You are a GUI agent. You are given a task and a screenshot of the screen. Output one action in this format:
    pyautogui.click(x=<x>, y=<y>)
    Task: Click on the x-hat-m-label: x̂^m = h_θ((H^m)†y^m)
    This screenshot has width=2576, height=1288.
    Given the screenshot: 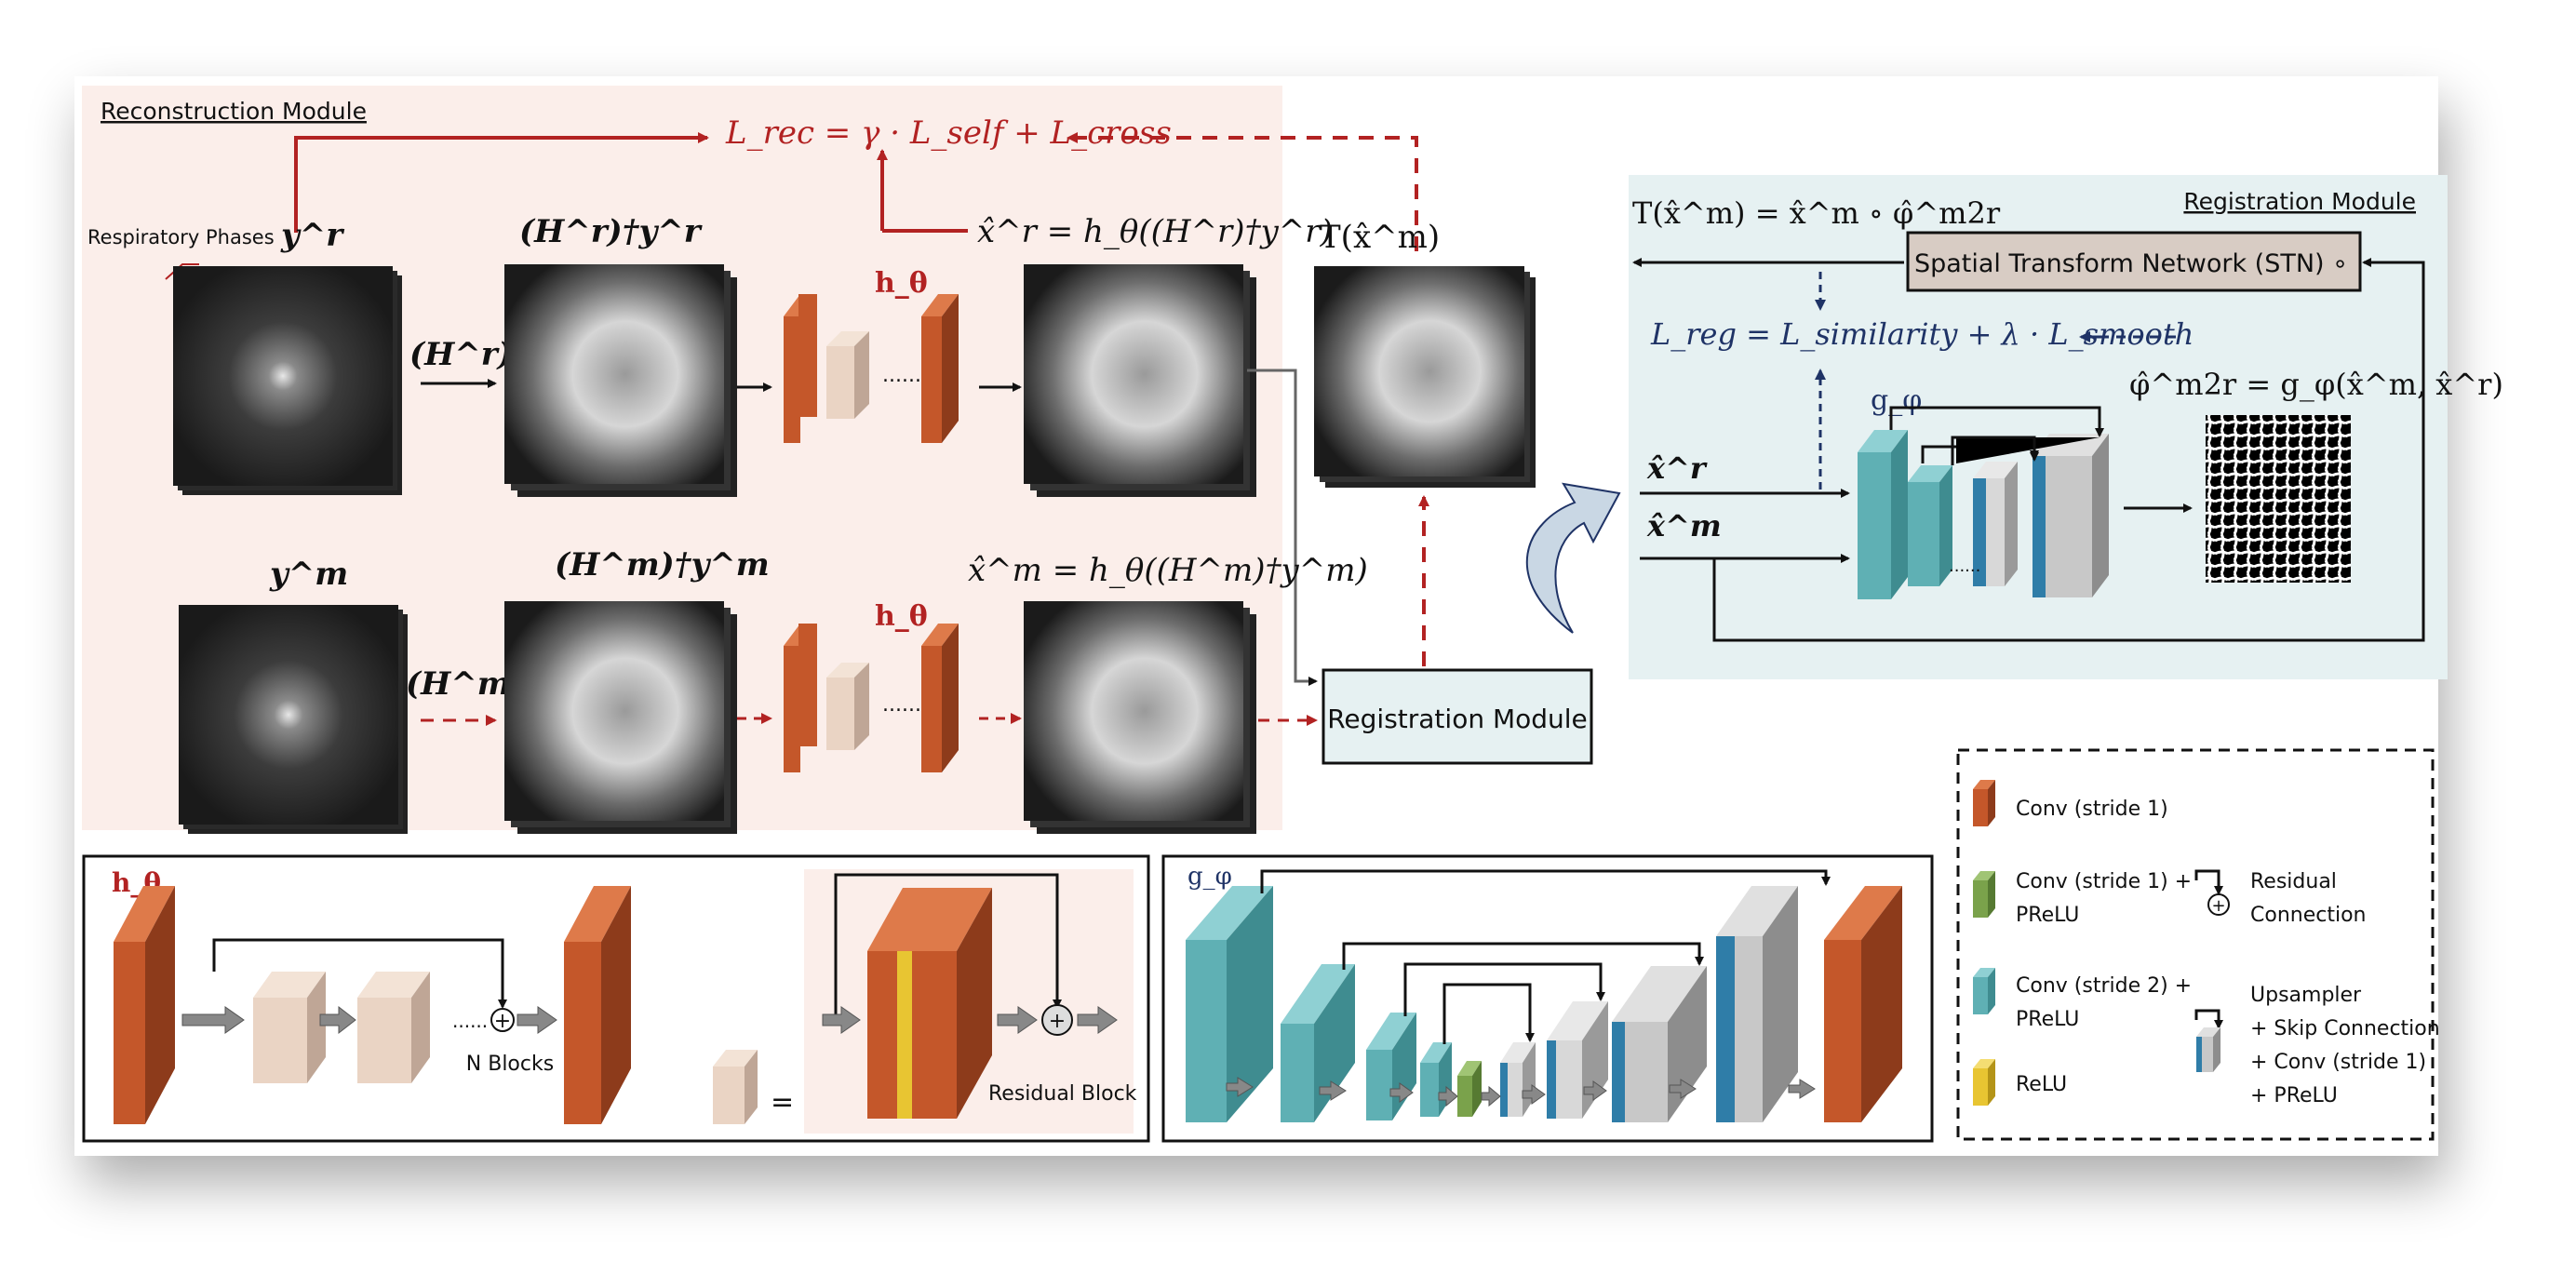 What is the action you would take?
    pyautogui.click(x=1168, y=570)
    